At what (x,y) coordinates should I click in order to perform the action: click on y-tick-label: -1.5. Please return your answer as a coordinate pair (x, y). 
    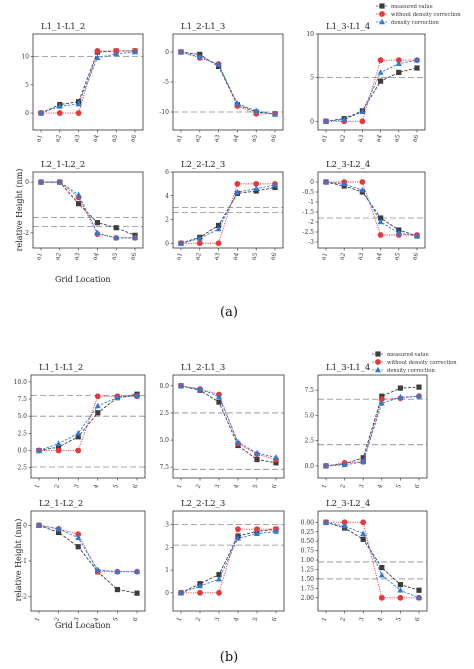
    Looking at the image, I should click on (308, 212).